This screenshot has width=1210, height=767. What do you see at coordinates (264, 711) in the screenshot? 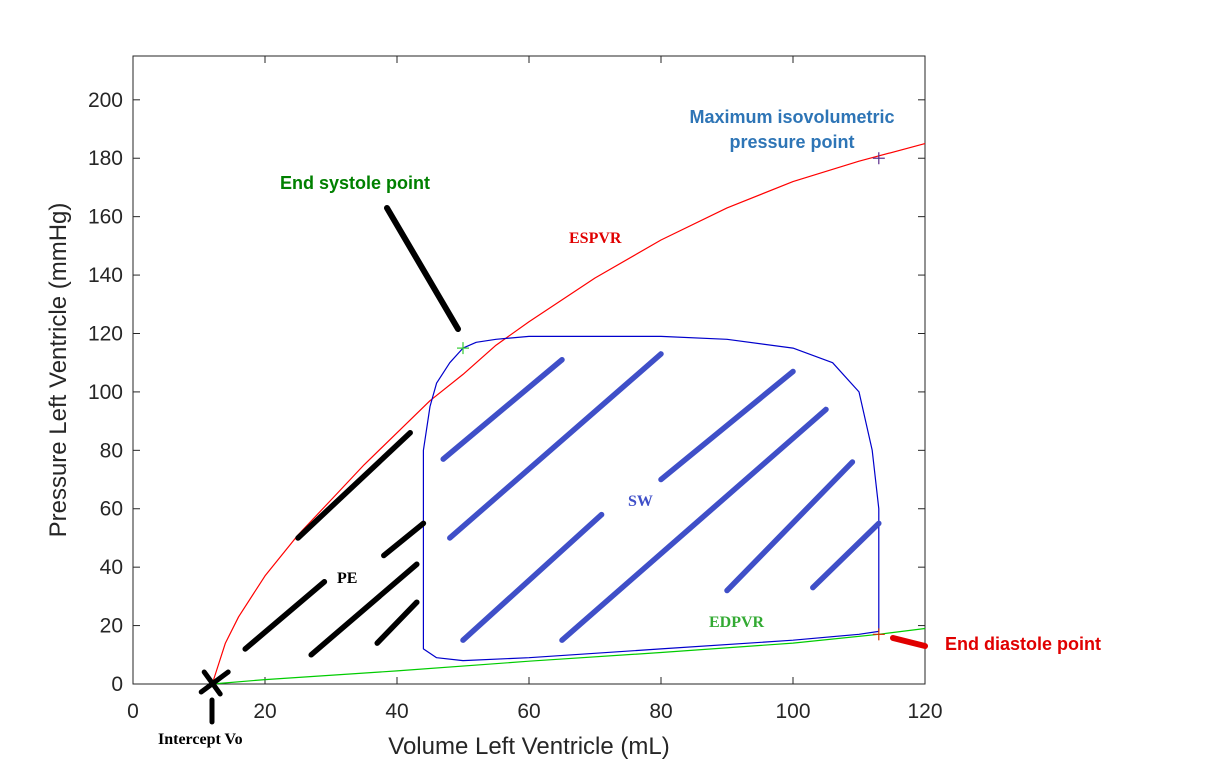
I see `x-tick-label: 20` at bounding box center [264, 711].